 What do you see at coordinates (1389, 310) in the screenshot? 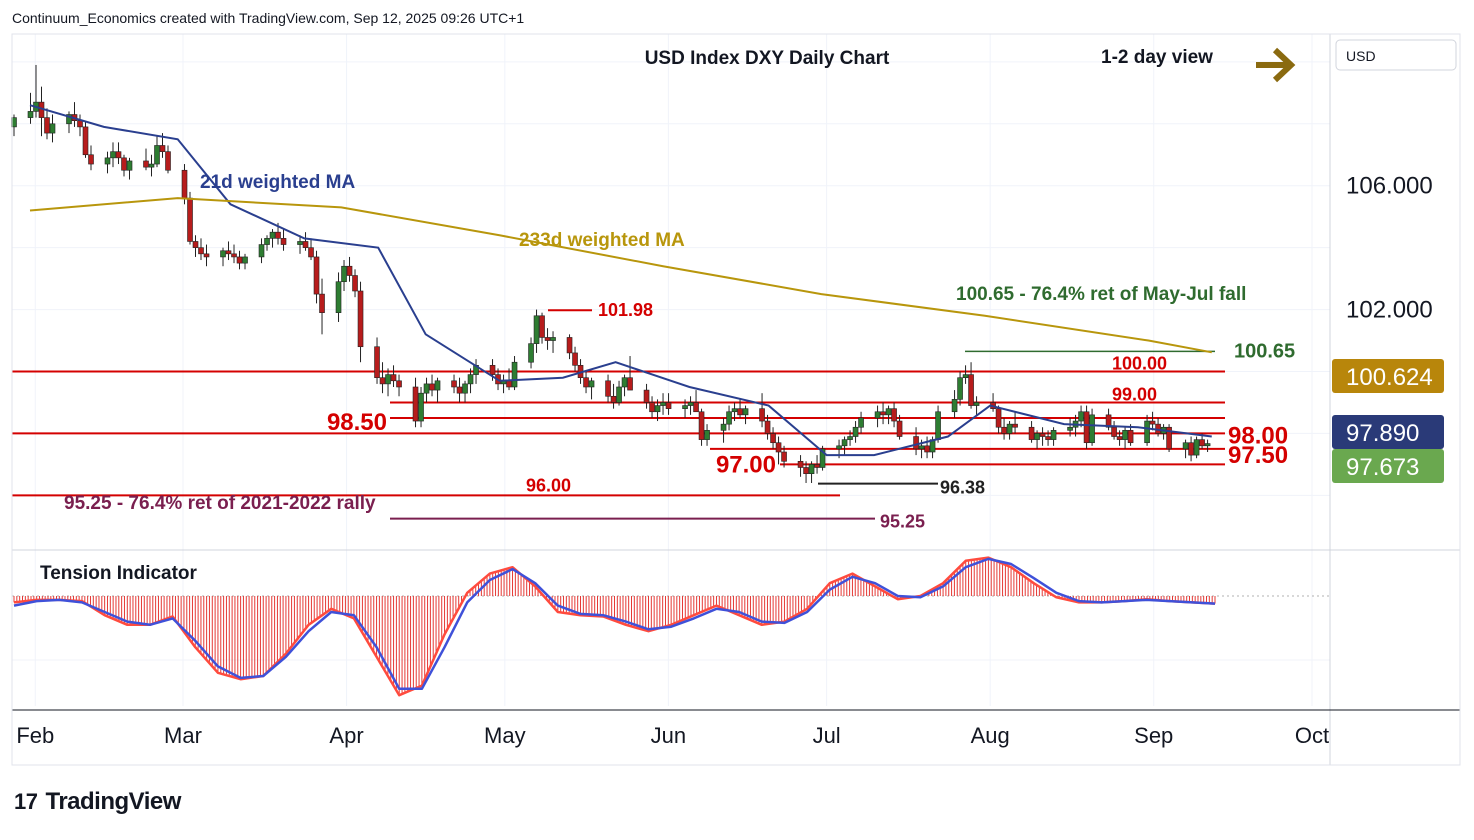
I see `y-tick-label: 102.000` at bounding box center [1389, 310].